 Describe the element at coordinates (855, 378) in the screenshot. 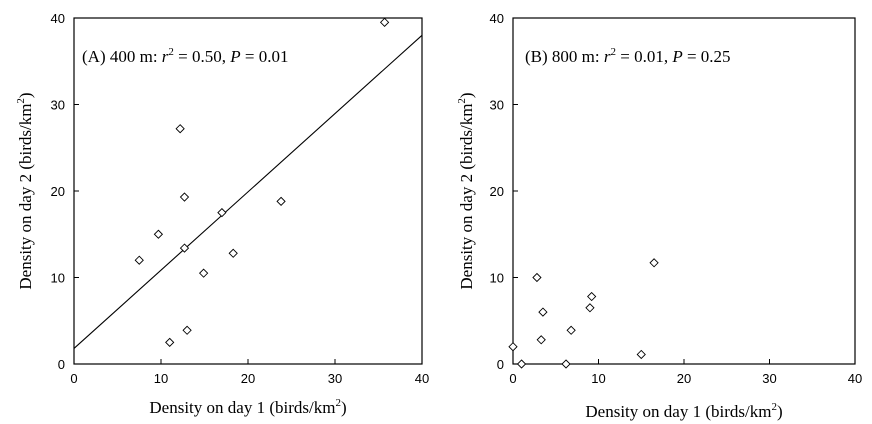

I see `panel-b-x-tick-label-4: 40` at that location.